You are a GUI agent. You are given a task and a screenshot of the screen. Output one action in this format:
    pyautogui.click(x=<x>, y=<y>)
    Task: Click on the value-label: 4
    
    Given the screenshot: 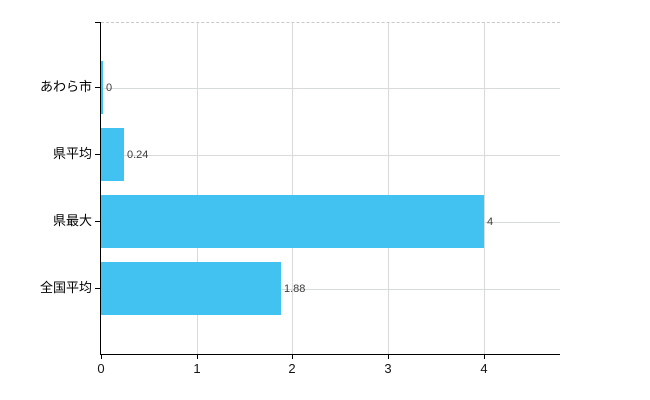 What is the action you would take?
    pyautogui.click(x=490, y=222)
    